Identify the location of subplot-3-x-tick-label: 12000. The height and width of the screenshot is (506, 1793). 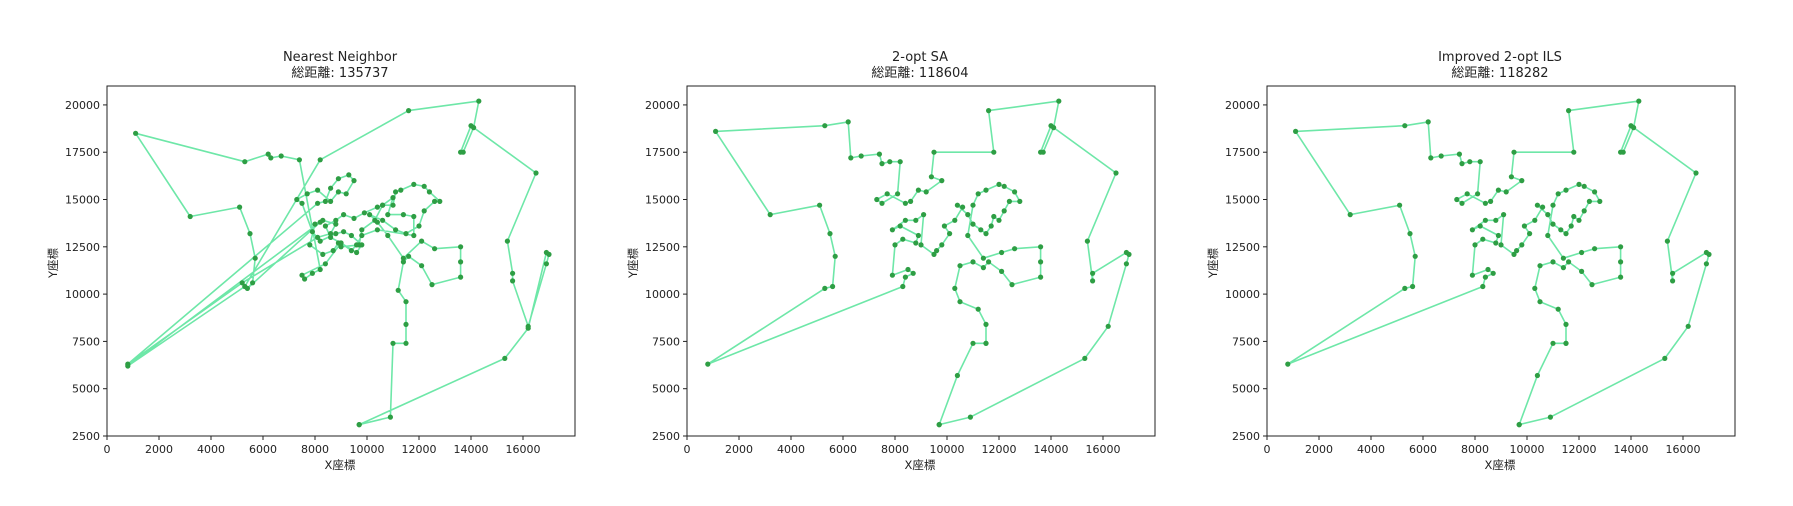
(1579, 449).